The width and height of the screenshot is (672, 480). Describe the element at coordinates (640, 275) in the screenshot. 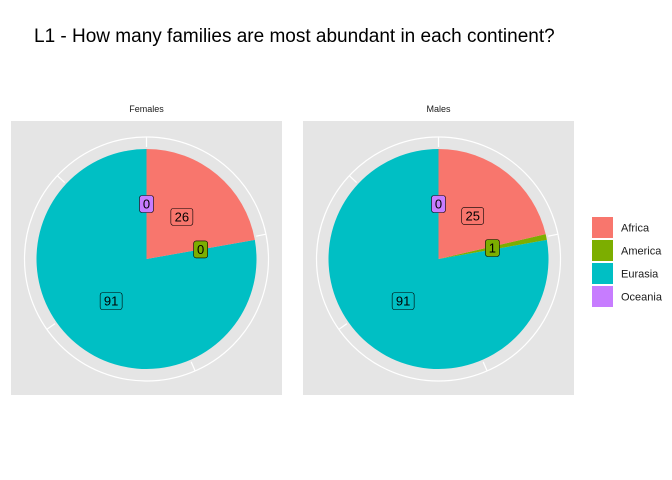

I see `legend-label: Eurasia` at that location.